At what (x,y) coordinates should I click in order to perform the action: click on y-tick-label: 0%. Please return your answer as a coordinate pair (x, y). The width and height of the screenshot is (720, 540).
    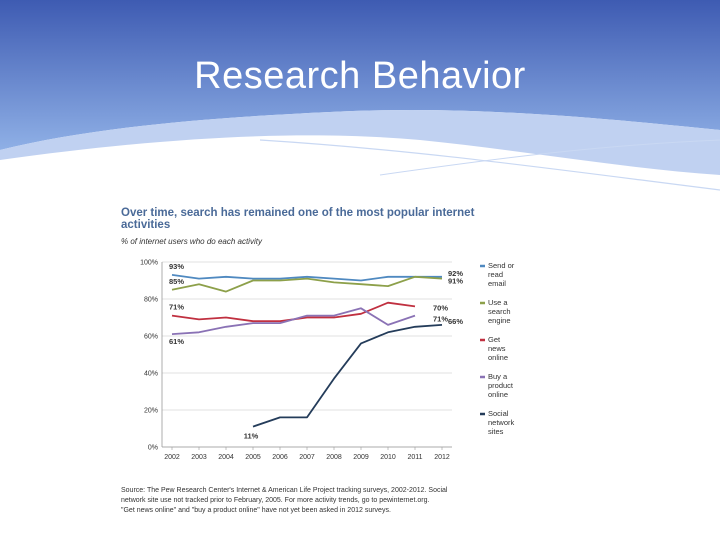
    Looking at the image, I should click on (153, 448).